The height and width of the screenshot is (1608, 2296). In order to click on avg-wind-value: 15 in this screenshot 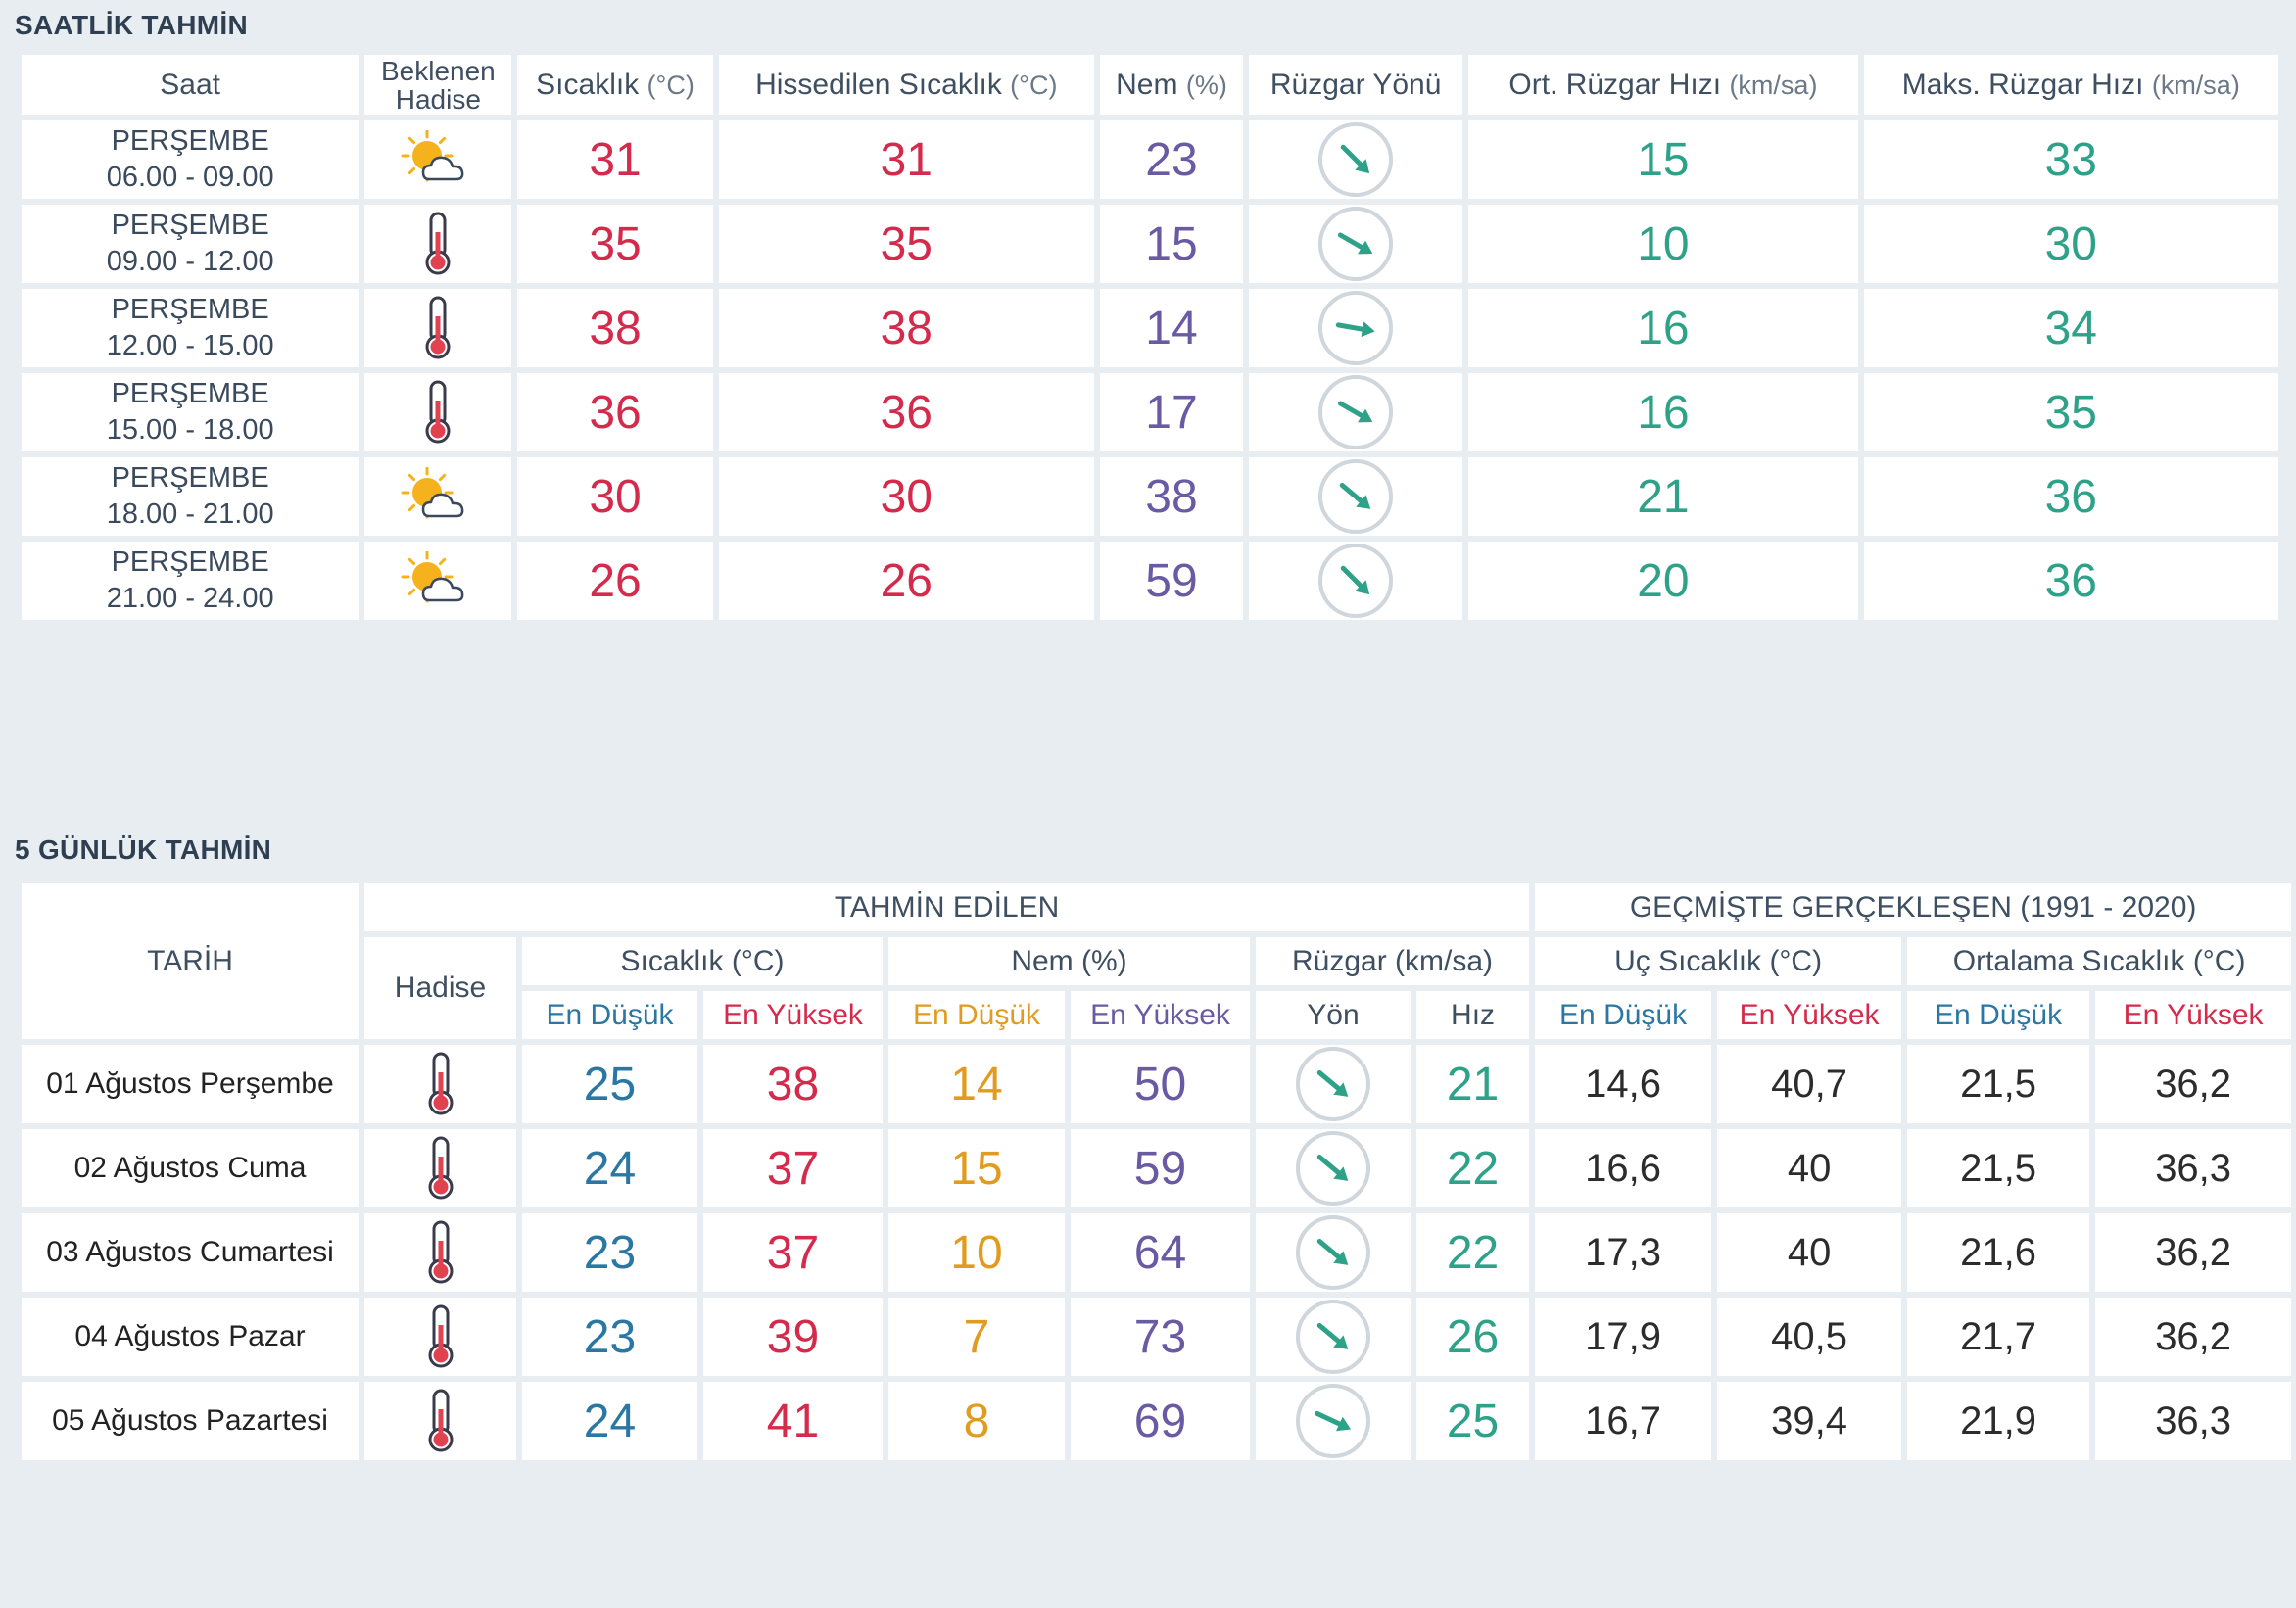, I will do `click(1663, 159)`.